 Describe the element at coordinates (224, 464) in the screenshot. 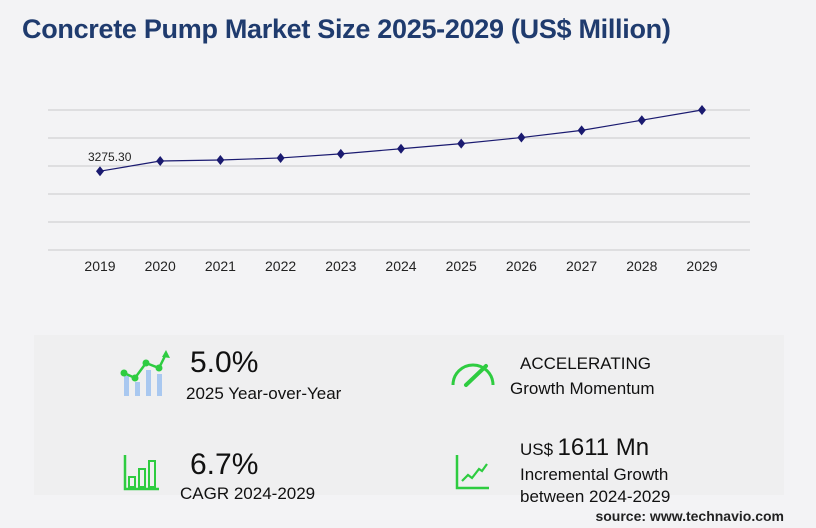

I see `cagr-value: 6.7%` at that location.